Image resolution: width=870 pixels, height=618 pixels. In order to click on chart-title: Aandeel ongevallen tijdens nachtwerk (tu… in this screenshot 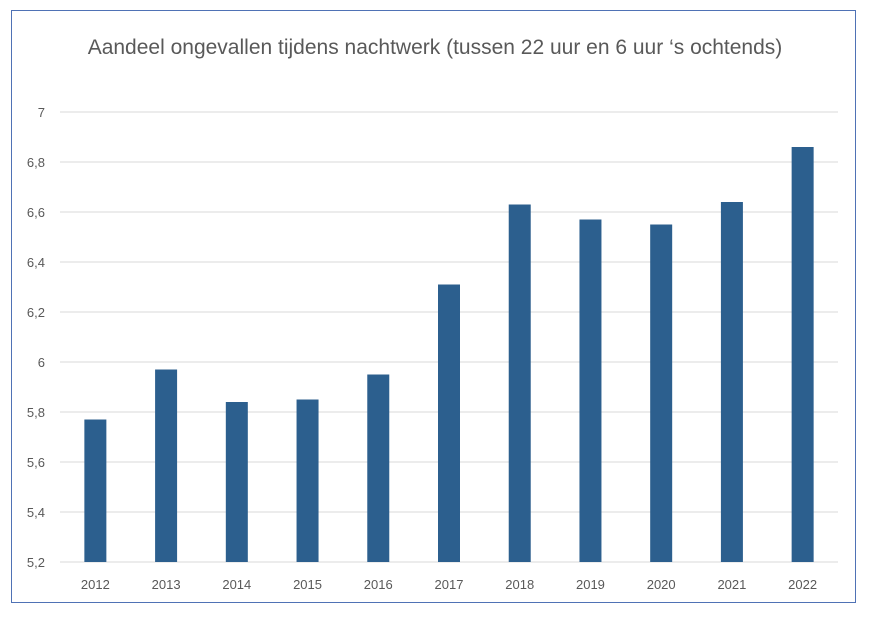, I will do `click(435, 47)`.